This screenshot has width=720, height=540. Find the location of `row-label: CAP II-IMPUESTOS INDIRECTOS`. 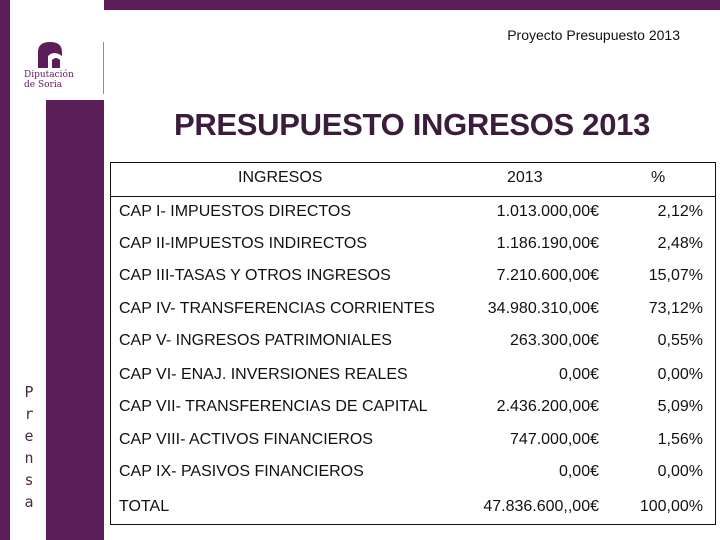

row-label: CAP II-IMPUESTOS INDIRECTOS is located at coordinates (243, 243).